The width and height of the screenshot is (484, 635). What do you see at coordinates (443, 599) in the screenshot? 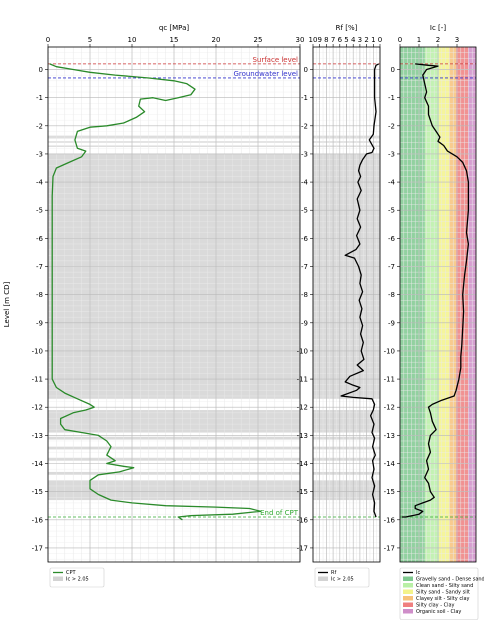
I see `legend-label: Clayey silt - Silty clay` at bounding box center [443, 599].